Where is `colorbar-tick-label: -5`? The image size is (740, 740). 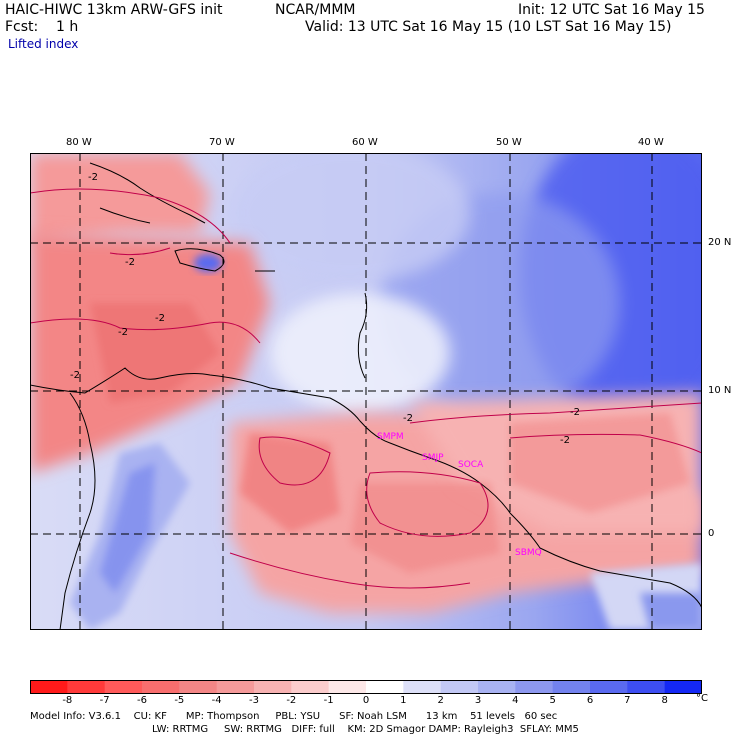
colorbar-tick-label: -5 is located at coordinates (179, 700).